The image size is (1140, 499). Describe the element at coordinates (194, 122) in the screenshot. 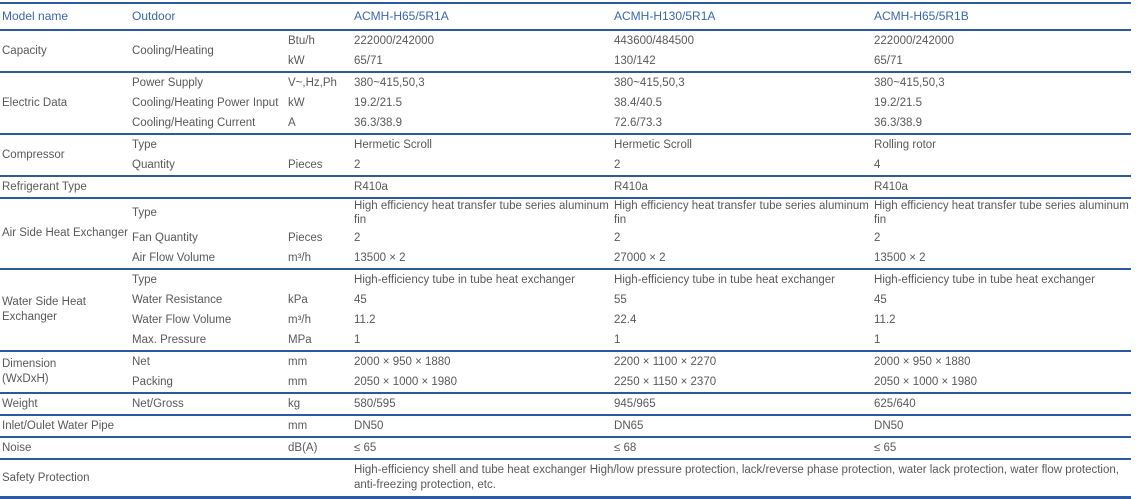

I see `item-label: Cooling/Heating Current` at that location.